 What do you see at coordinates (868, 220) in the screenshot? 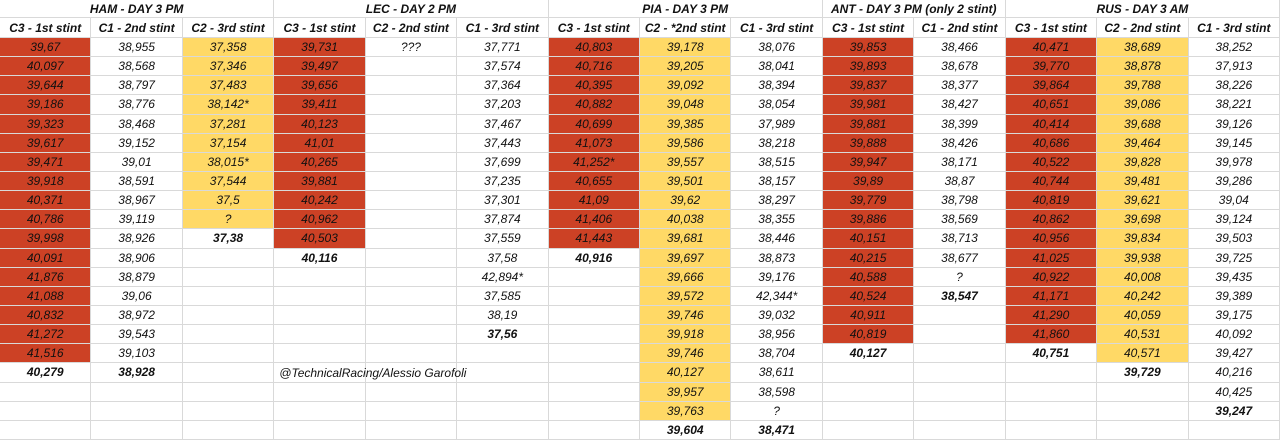
I see `lap-time: 39,886` at bounding box center [868, 220].